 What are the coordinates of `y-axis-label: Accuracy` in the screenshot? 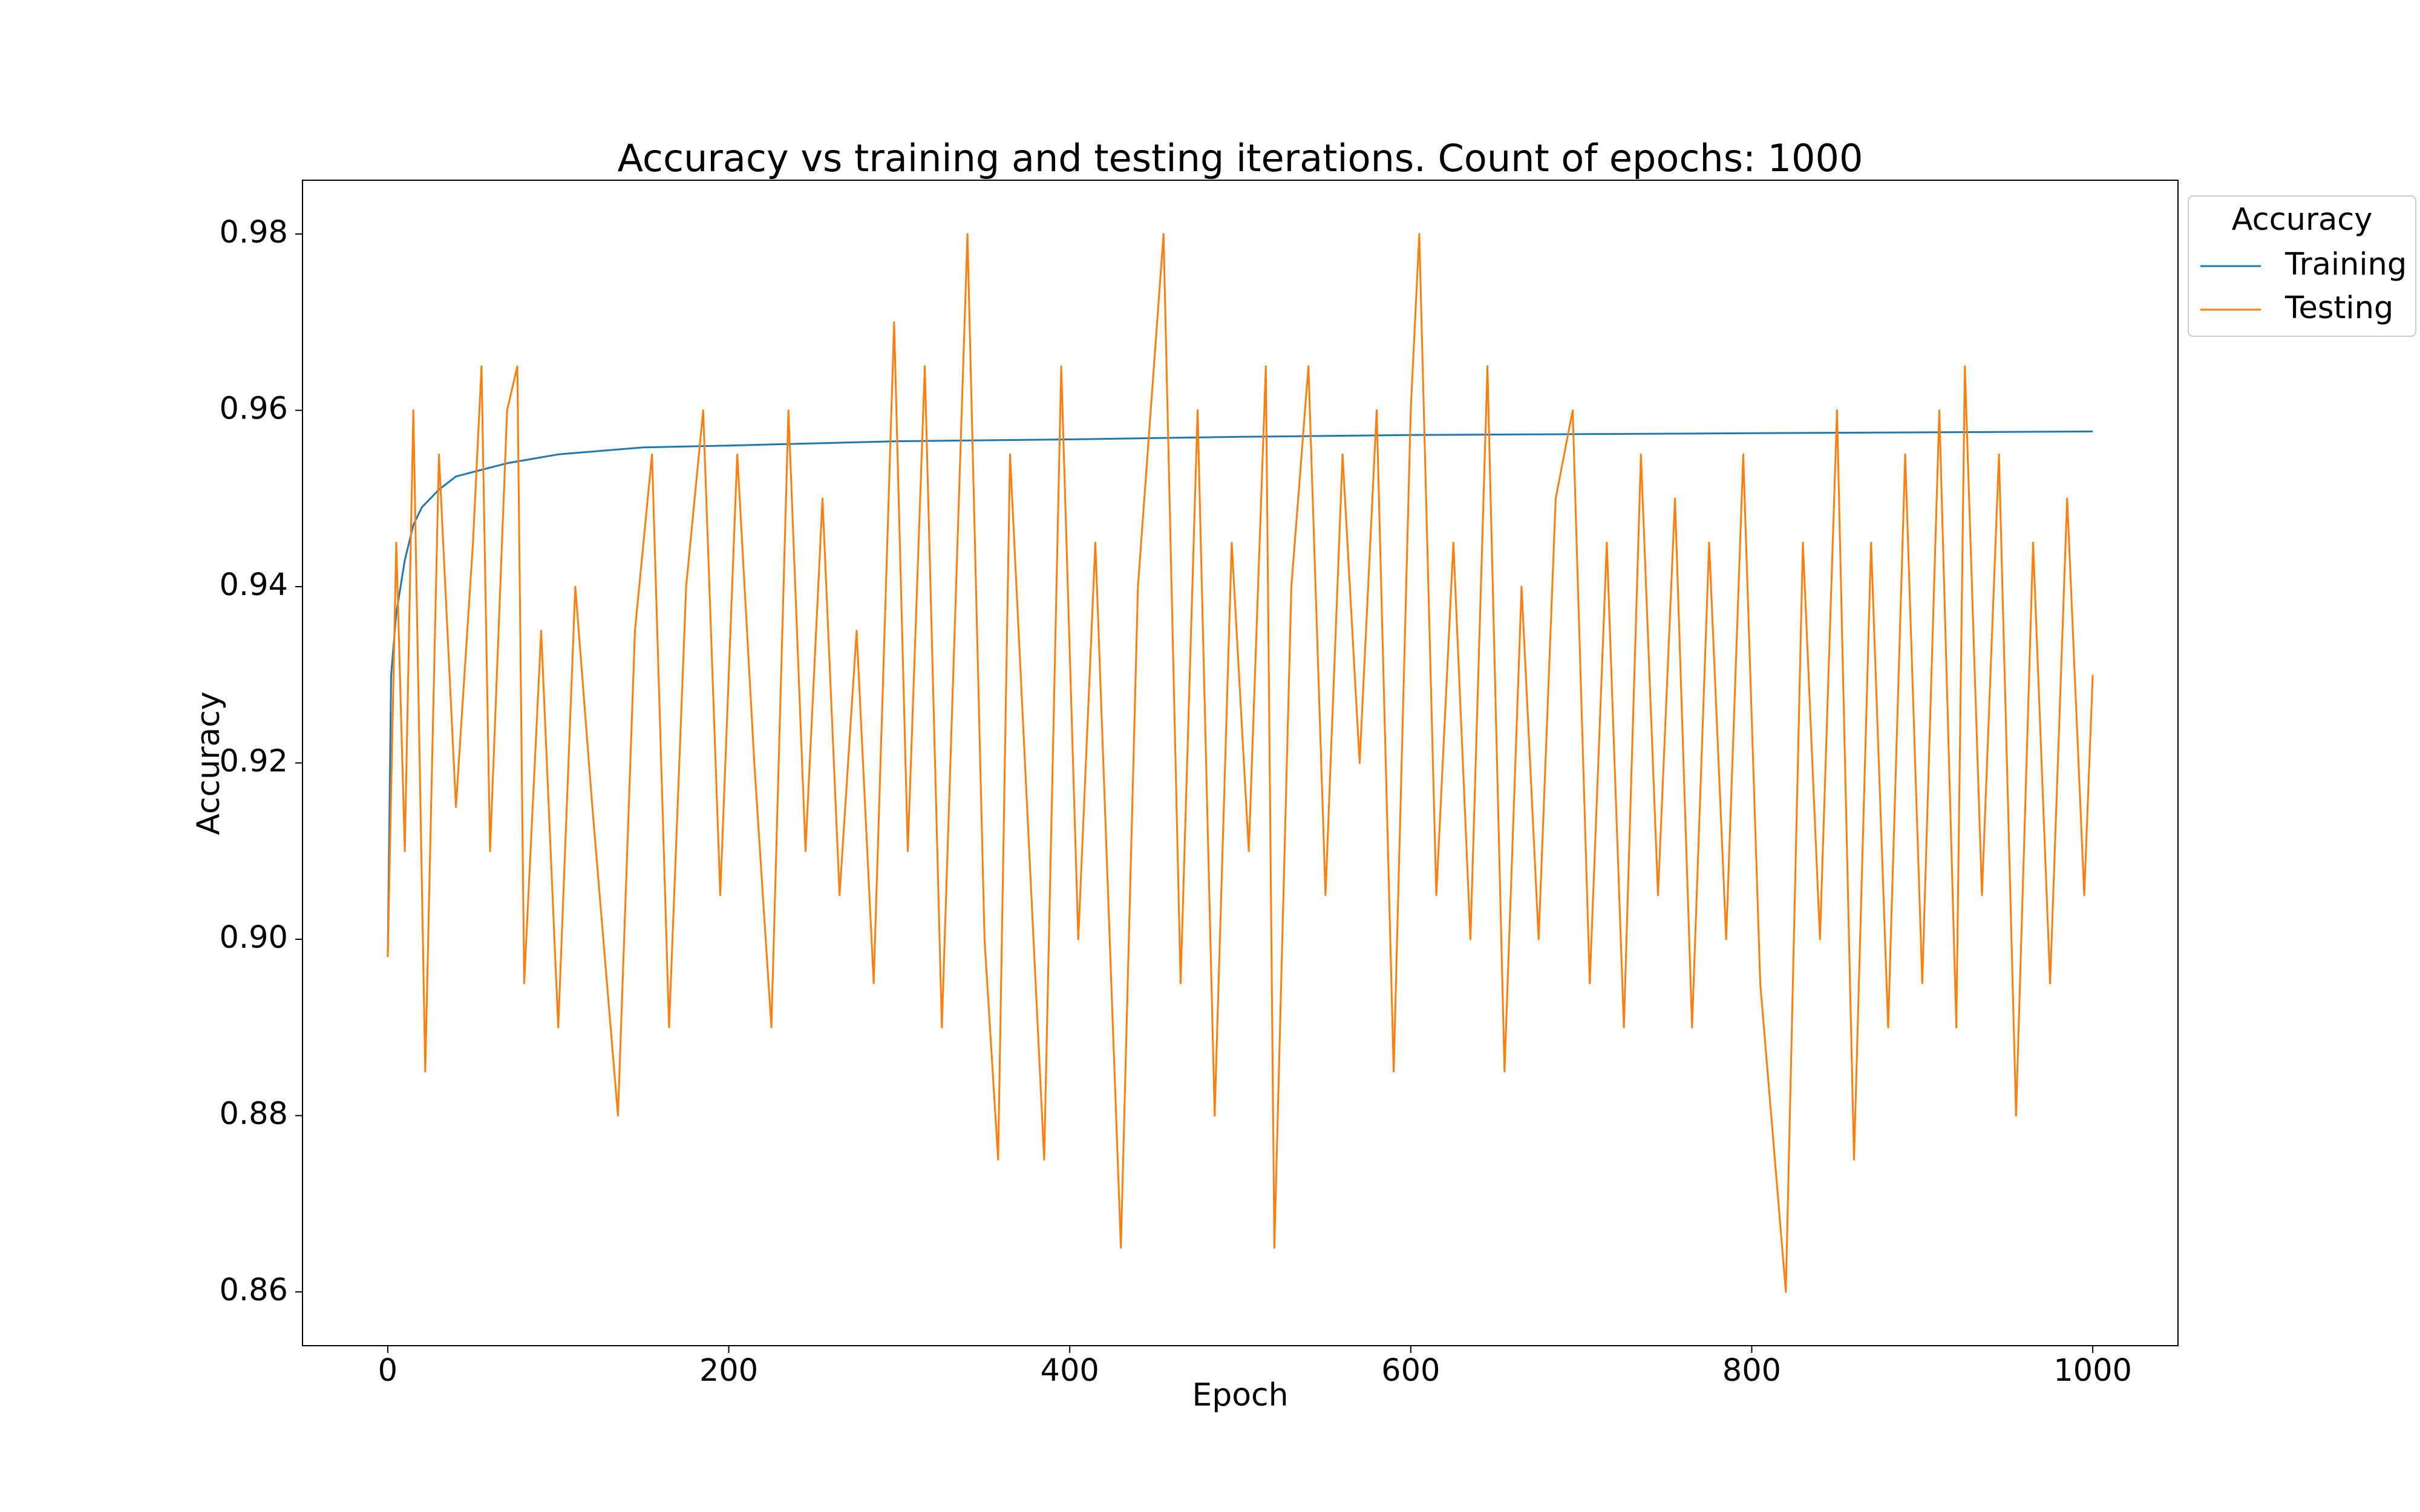 It's located at (209, 763).